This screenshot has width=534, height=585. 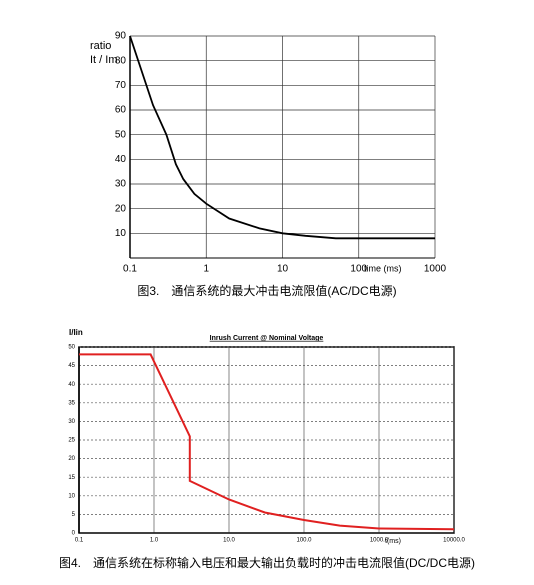 I want to click on y-axis-label: It / Im, so click(x=104, y=60).